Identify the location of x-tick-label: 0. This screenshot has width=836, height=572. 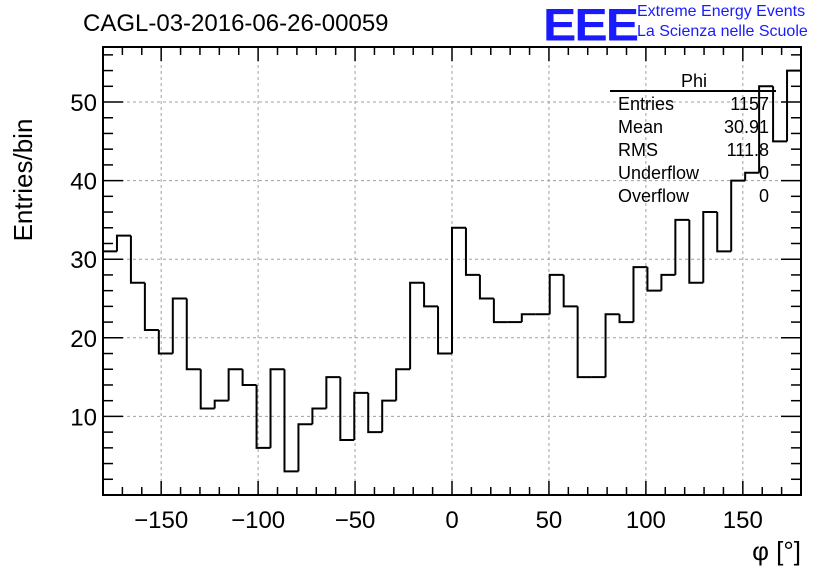
(451, 520).